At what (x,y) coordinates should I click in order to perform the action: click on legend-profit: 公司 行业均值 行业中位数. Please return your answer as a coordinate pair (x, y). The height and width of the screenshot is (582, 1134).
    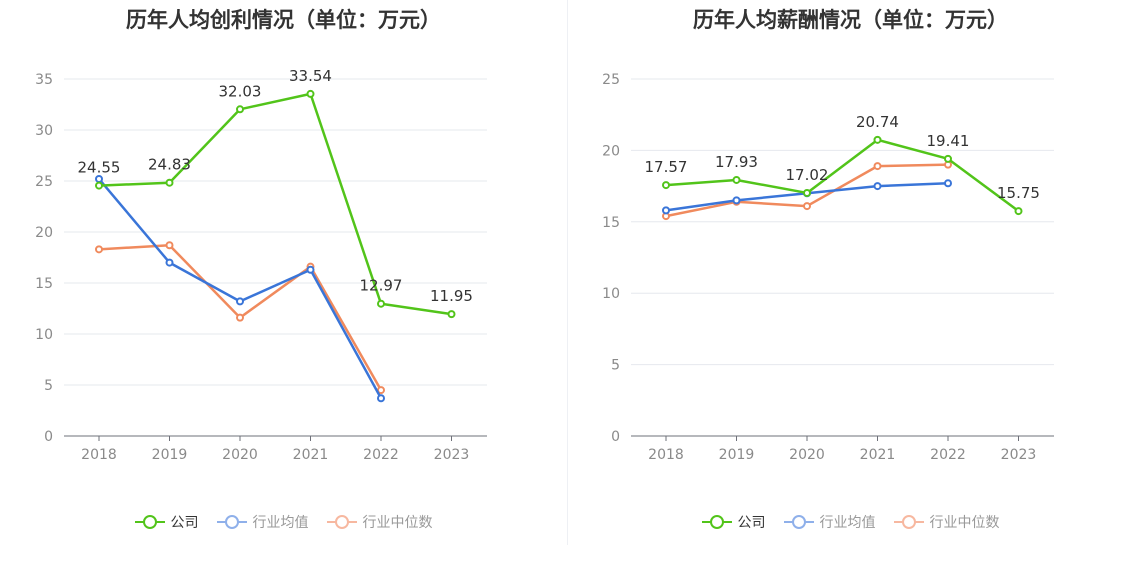
    Looking at the image, I should click on (283, 522).